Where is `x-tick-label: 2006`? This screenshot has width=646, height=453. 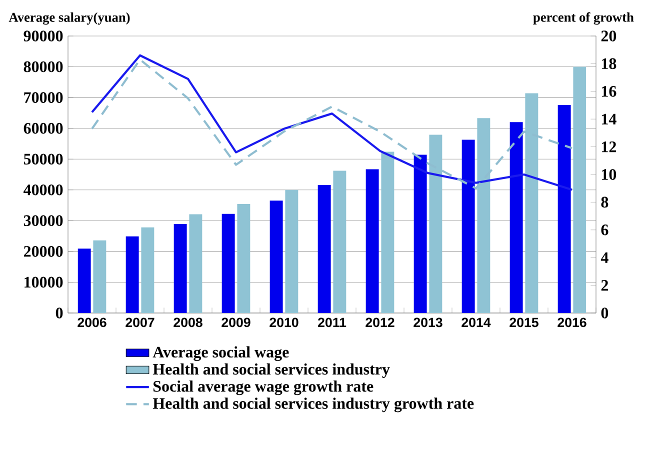
x-tick-label: 2006 is located at coordinates (92, 323).